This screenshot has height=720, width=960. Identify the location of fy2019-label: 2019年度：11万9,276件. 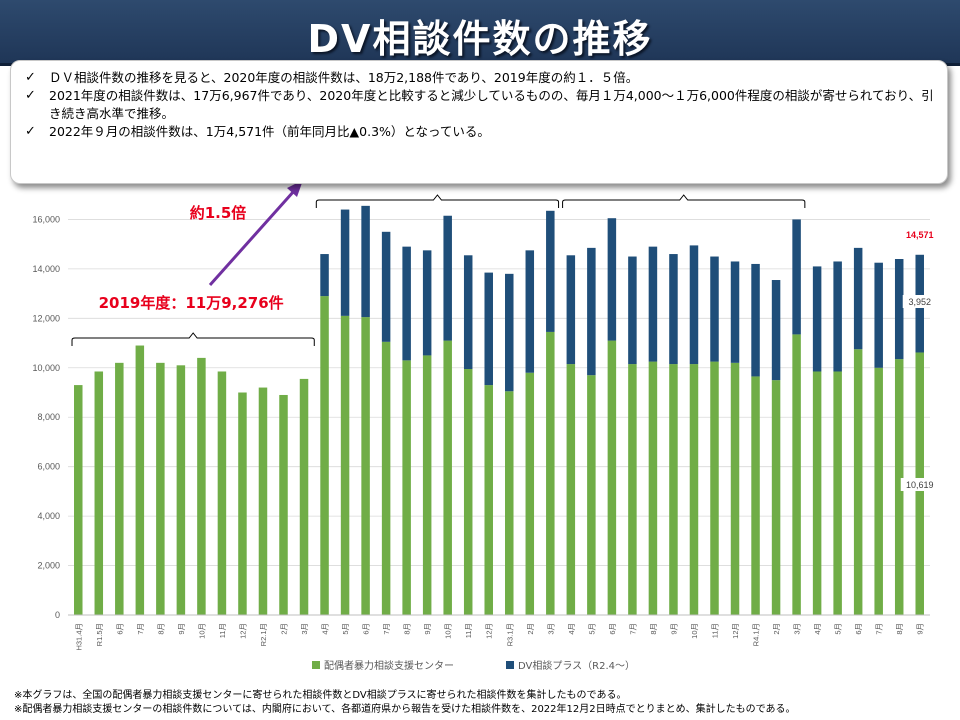
(191, 303).